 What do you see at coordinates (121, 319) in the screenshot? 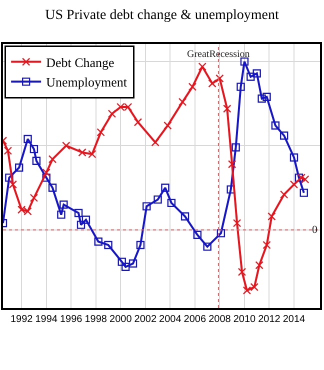
I see `x-tick-label: 2000` at bounding box center [121, 319].